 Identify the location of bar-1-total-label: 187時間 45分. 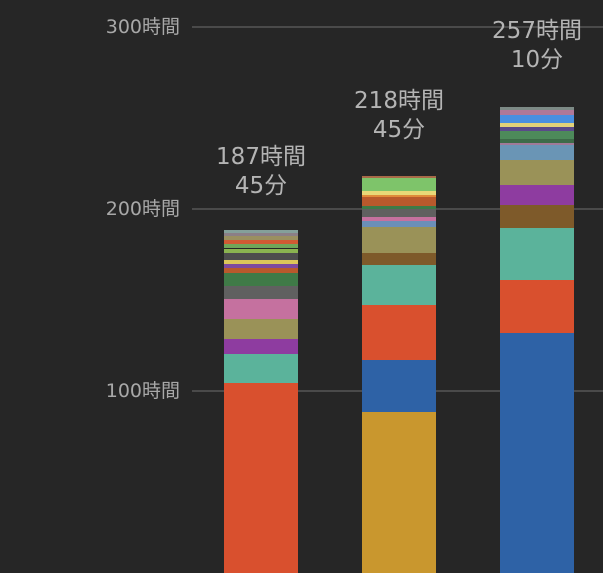
(261, 172).